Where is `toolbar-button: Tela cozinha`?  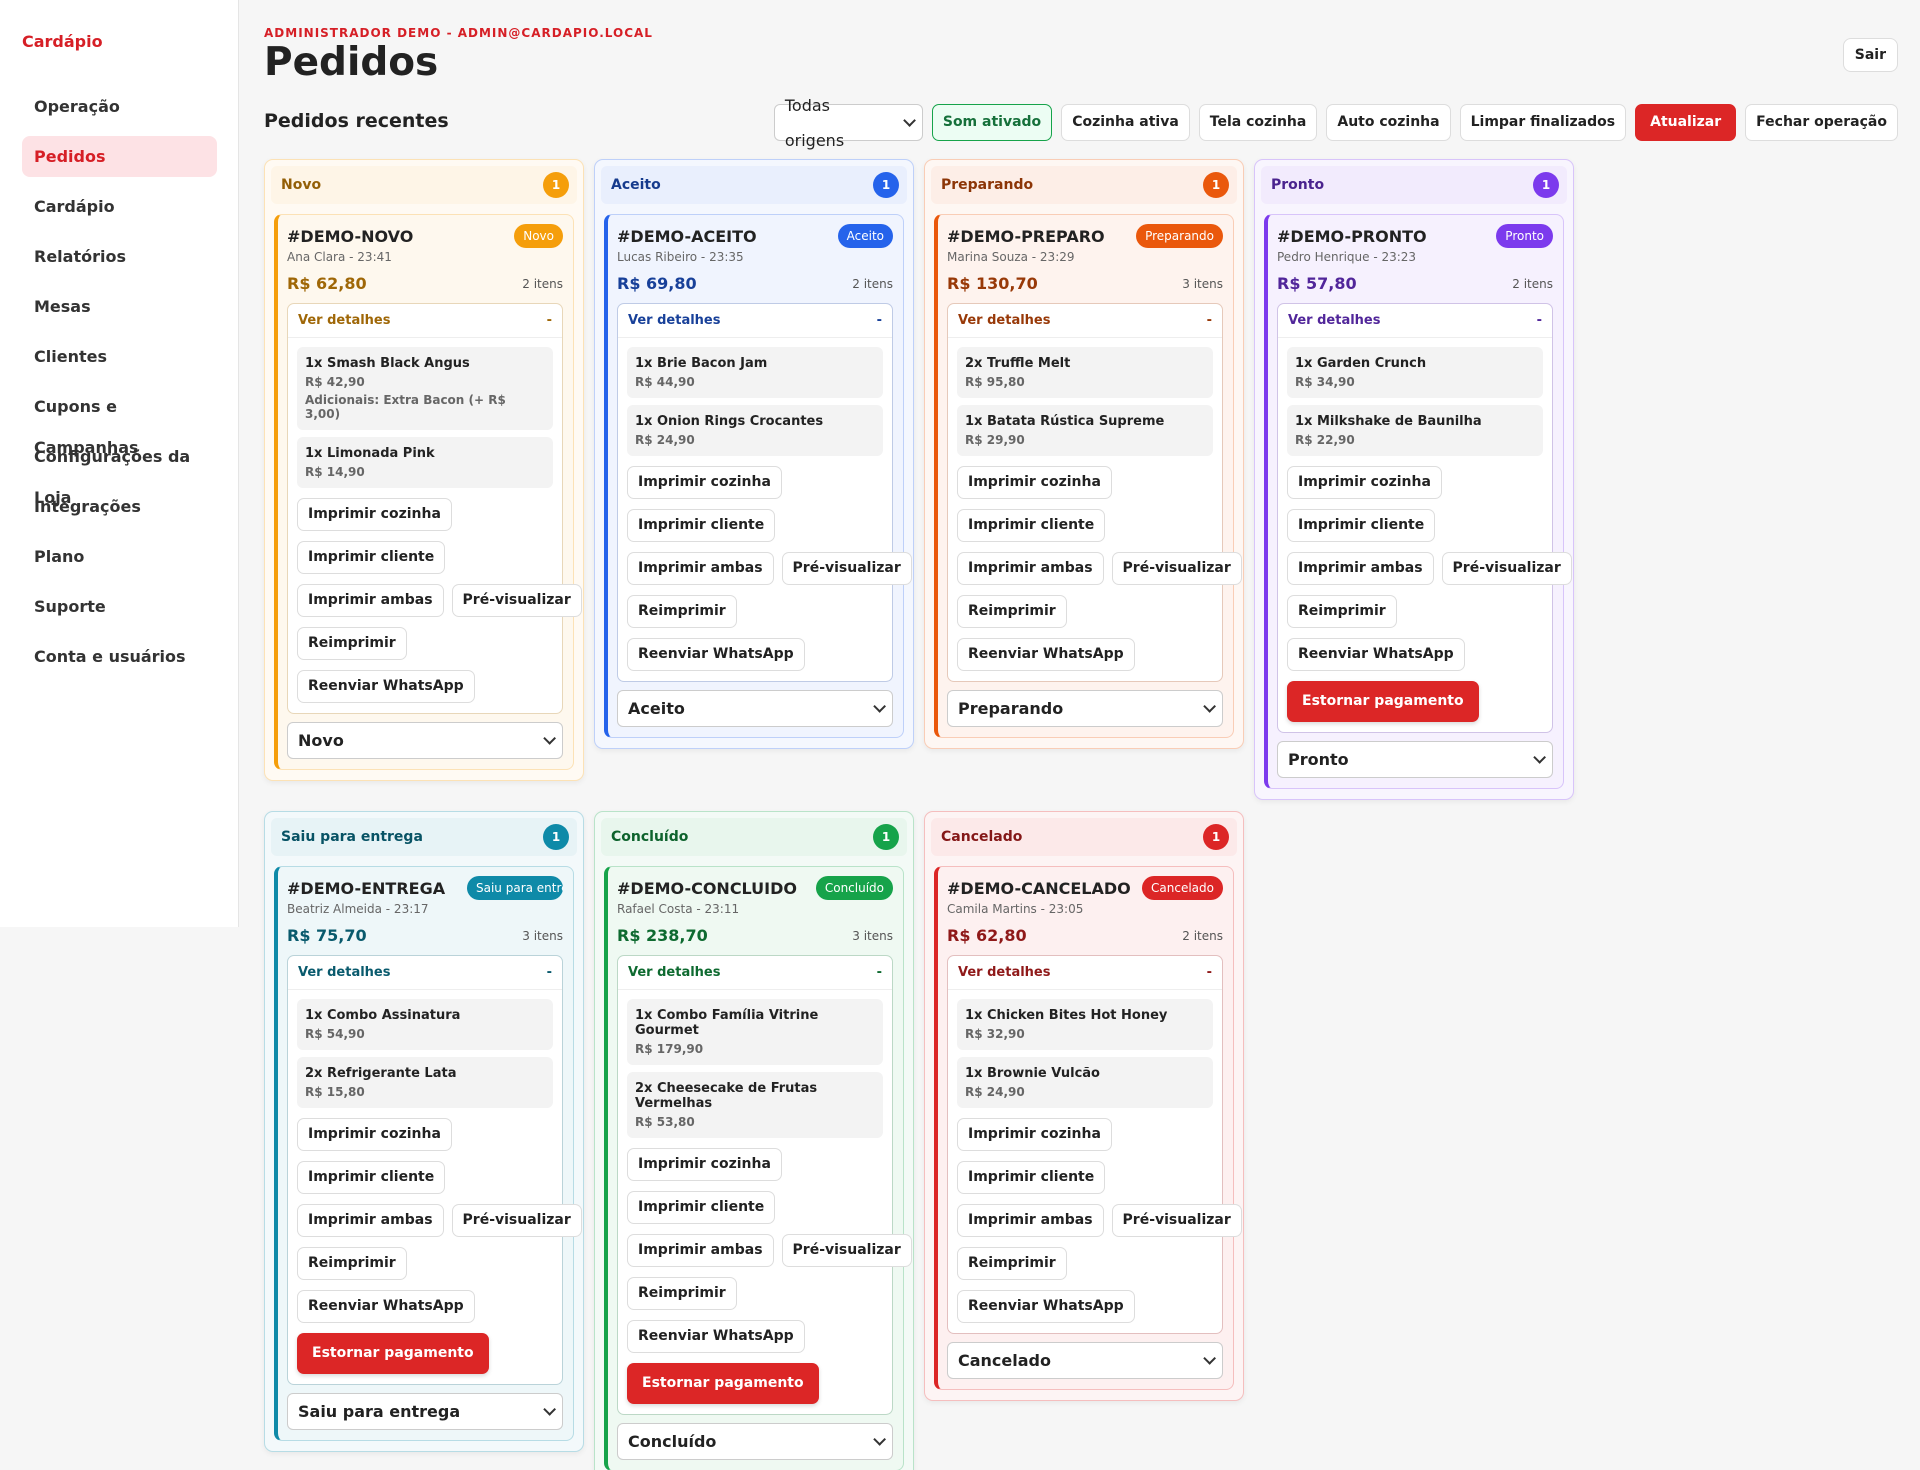 toolbar-button: Tela cozinha is located at coordinates (1258, 122).